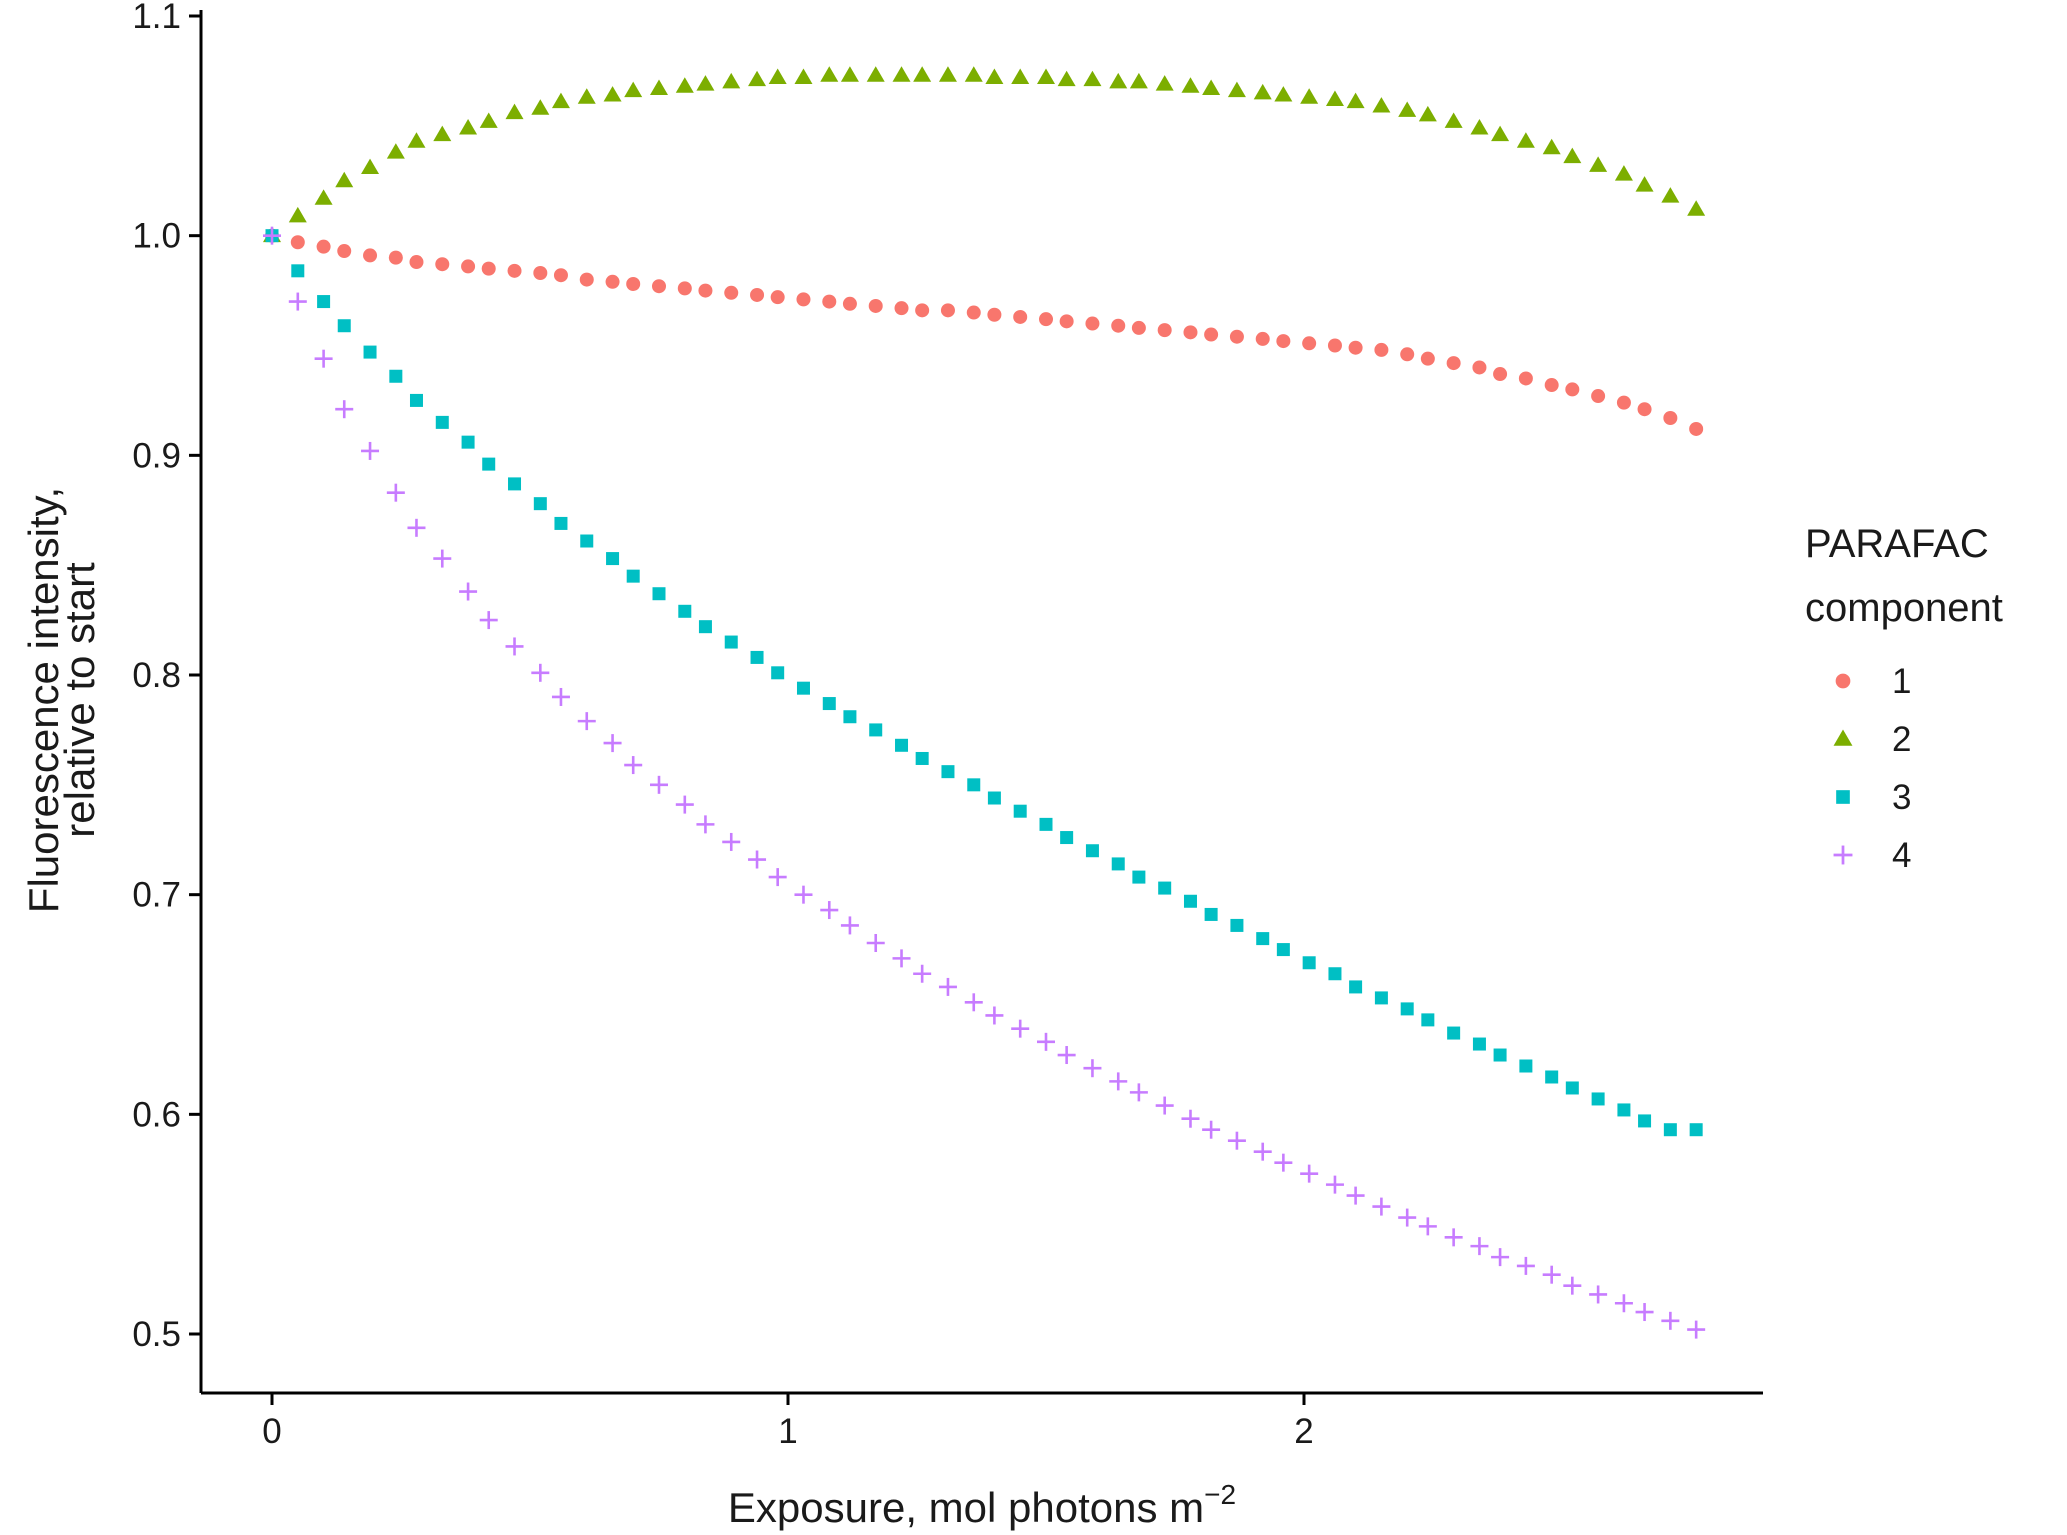  Describe the element at coordinates (982, 1505) in the screenshot. I see `x-axis-title: Exposure, mol photons m−2` at that location.